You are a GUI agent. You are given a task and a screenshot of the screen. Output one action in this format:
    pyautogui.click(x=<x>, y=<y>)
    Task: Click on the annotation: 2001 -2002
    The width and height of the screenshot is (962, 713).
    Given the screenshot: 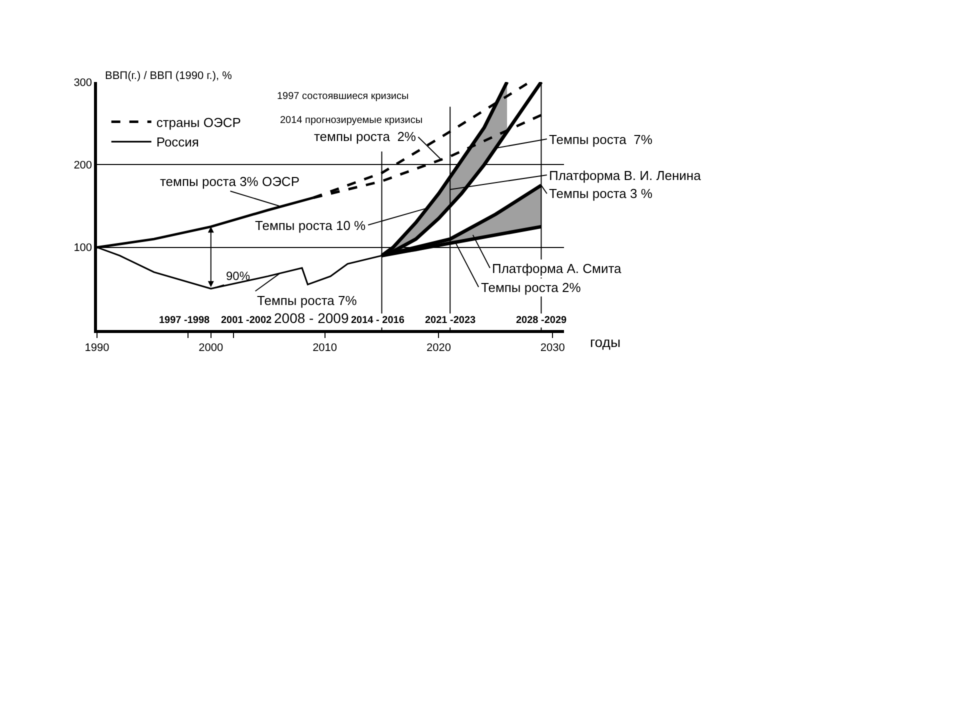 What is the action you would take?
    pyautogui.click(x=246, y=320)
    